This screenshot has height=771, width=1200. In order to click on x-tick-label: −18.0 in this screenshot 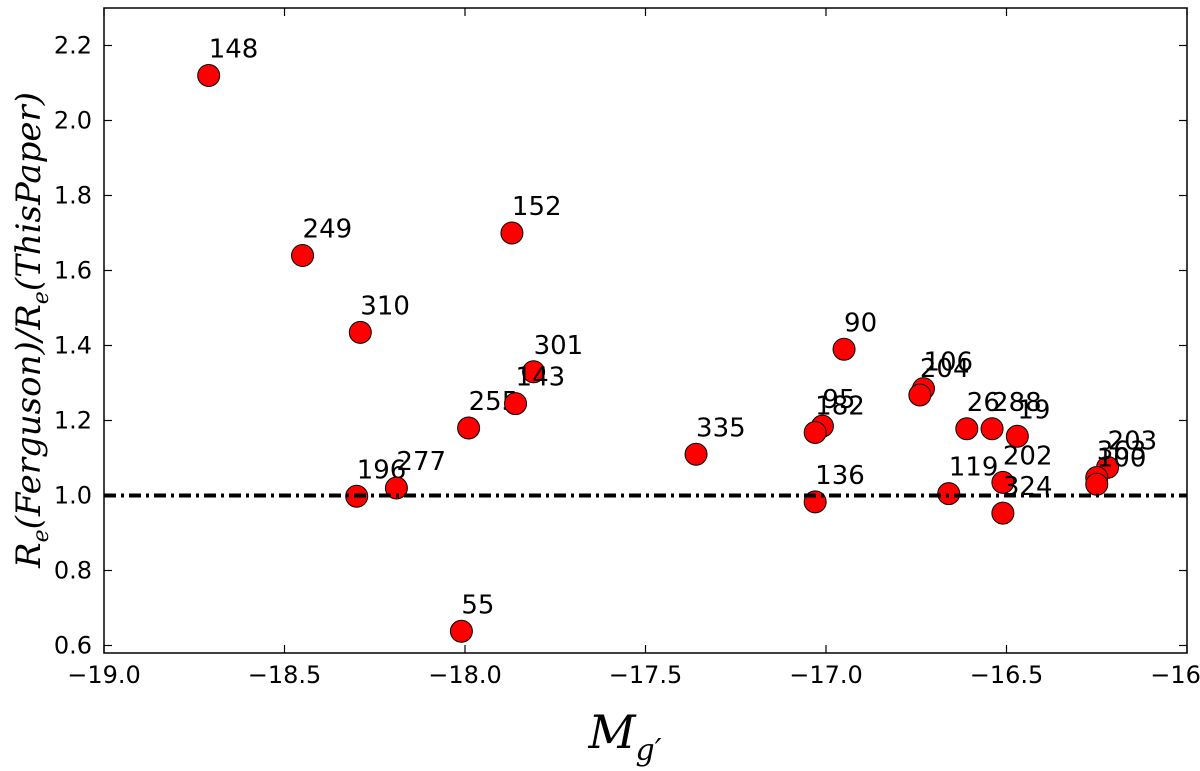, I will do `click(465, 675)`.